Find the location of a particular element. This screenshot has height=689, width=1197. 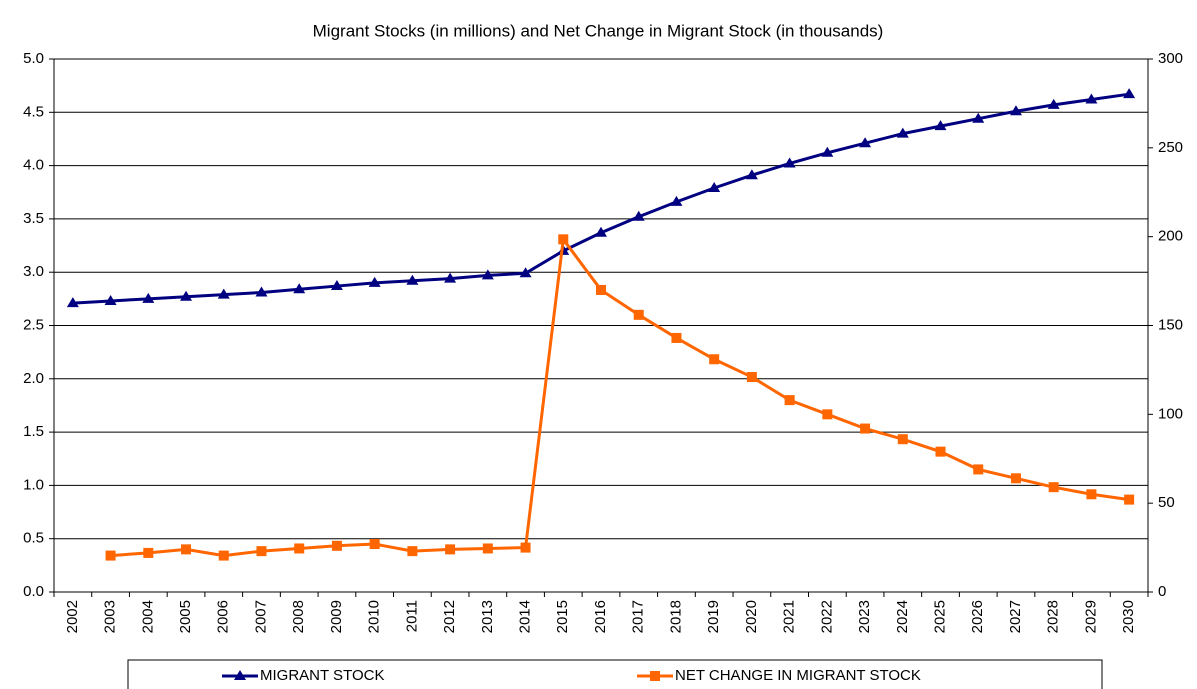

y-tick-label: 1.5 is located at coordinates (33, 431).